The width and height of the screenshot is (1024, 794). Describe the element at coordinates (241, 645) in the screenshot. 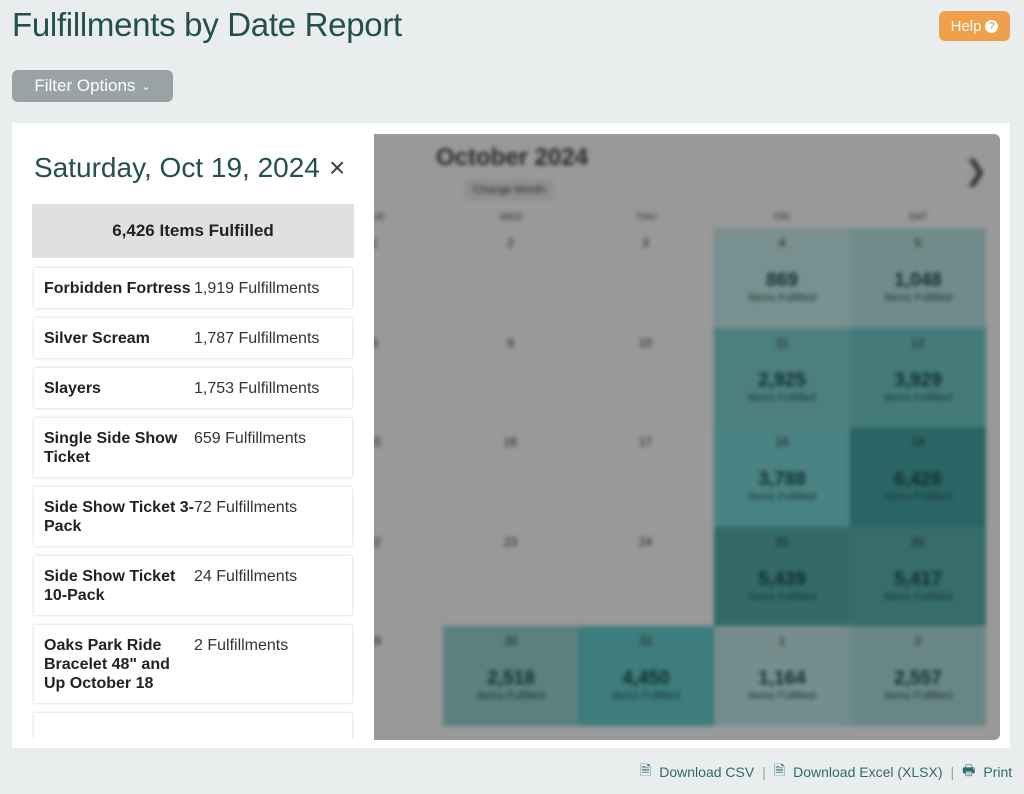

I see `item-count: 2 Fulfillments` at that location.